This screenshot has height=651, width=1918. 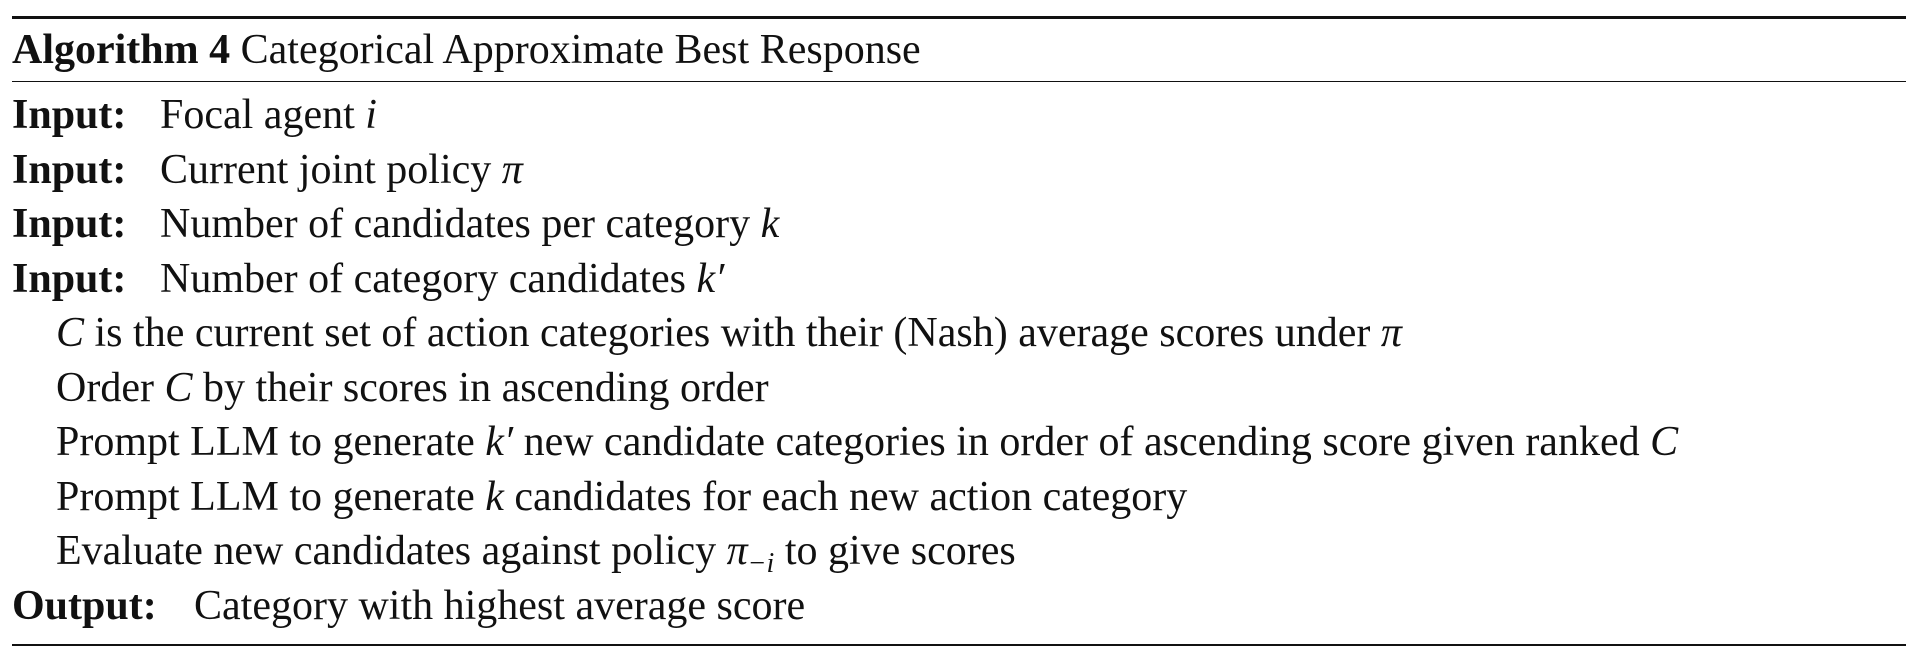 What do you see at coordinates (895, 551) in the screenshot?
I see `step-text: to give scores` at bounding box center [895, 551].